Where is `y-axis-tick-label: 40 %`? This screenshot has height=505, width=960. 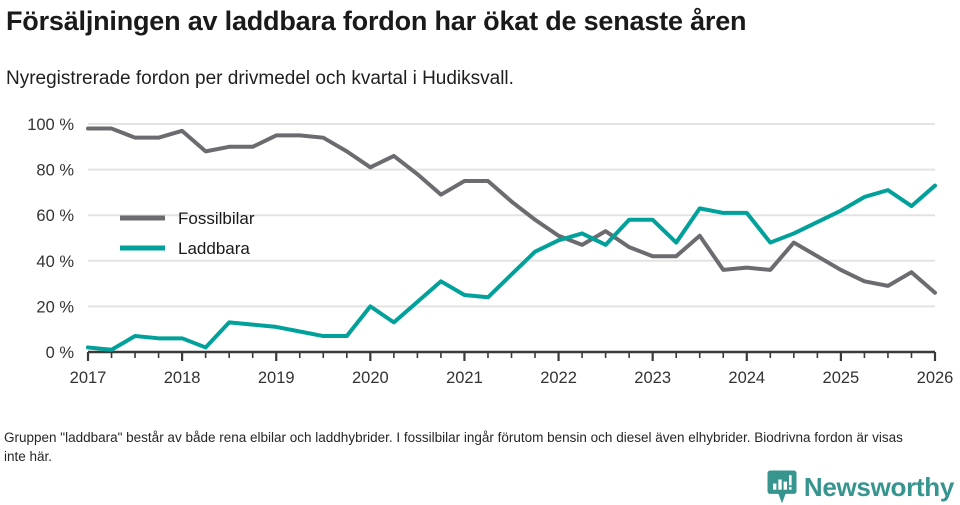
y-axis-tick-label: 40 % is located at coordinates (55, 262).